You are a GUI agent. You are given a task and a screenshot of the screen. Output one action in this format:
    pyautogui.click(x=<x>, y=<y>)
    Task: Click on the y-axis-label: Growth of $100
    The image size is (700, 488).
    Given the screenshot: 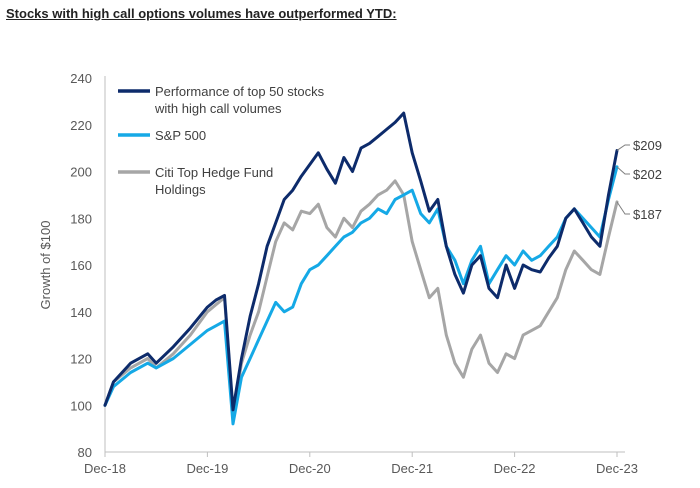 What is the action you would take?
    pyautogui.click(x=45, y=265)
    